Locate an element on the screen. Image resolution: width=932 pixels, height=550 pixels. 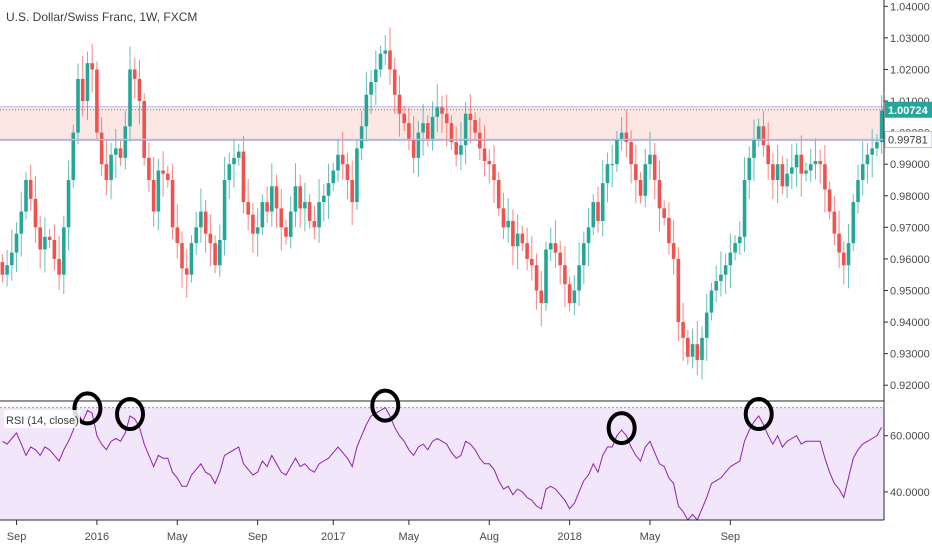
rsi-tick-label: 60.0000 is located at coordinates (910, 437).